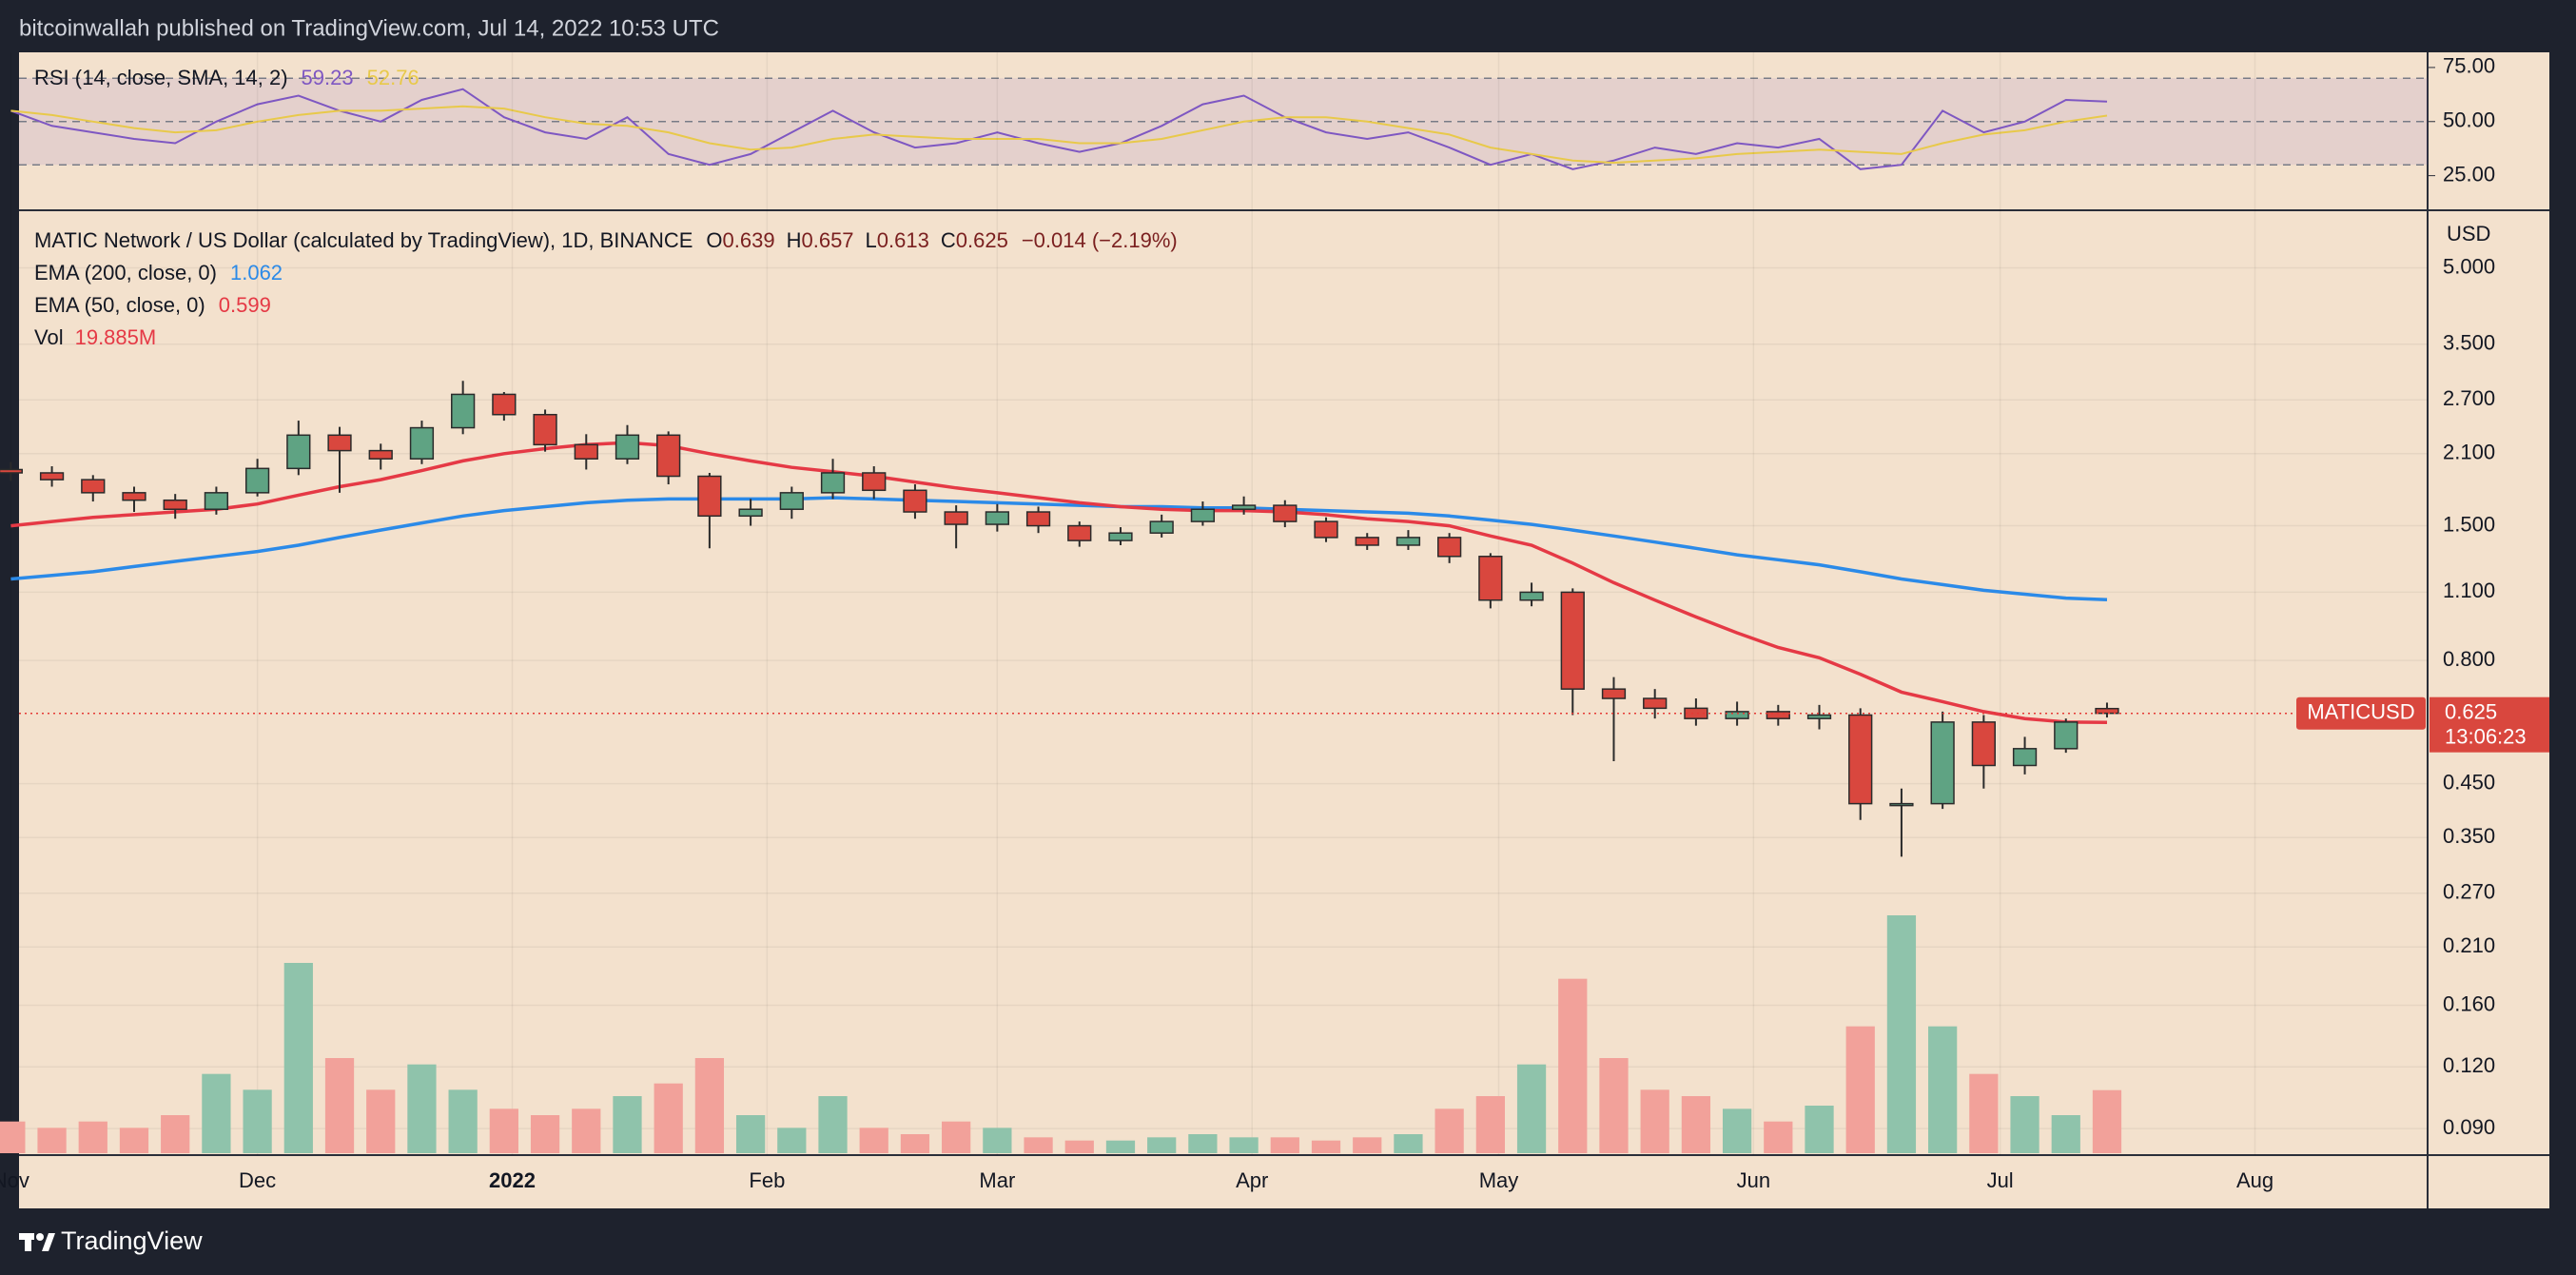 Image resolution: width=2576 pixels, height=1275 pixels. I want to click on x-tick-label: Aug, so click(2255, 1180).